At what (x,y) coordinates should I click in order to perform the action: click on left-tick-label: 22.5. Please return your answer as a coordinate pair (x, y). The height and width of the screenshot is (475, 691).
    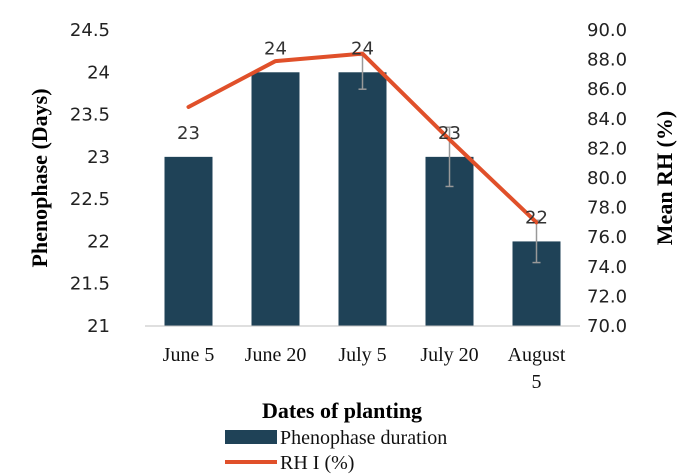
    Looking at the image, I should click on (90, 199).